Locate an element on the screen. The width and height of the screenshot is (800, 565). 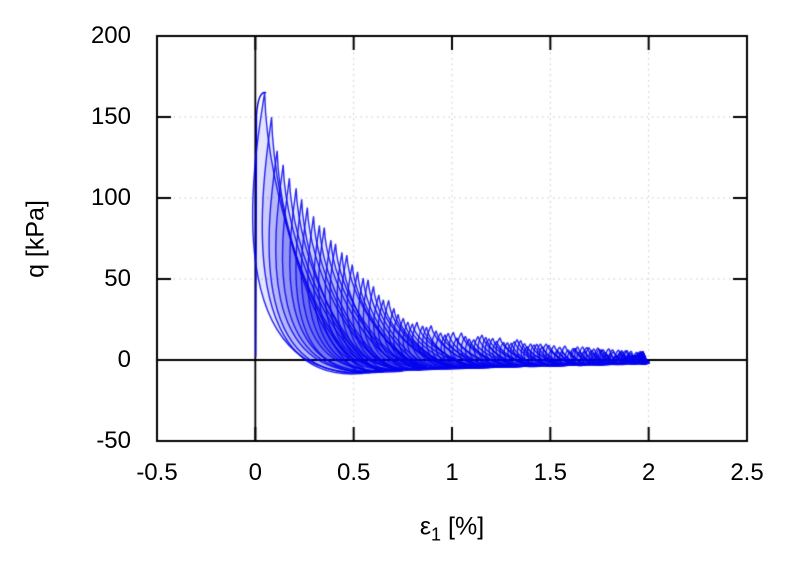
x-axis-unit: [%] is located at coordinates (466, 526).